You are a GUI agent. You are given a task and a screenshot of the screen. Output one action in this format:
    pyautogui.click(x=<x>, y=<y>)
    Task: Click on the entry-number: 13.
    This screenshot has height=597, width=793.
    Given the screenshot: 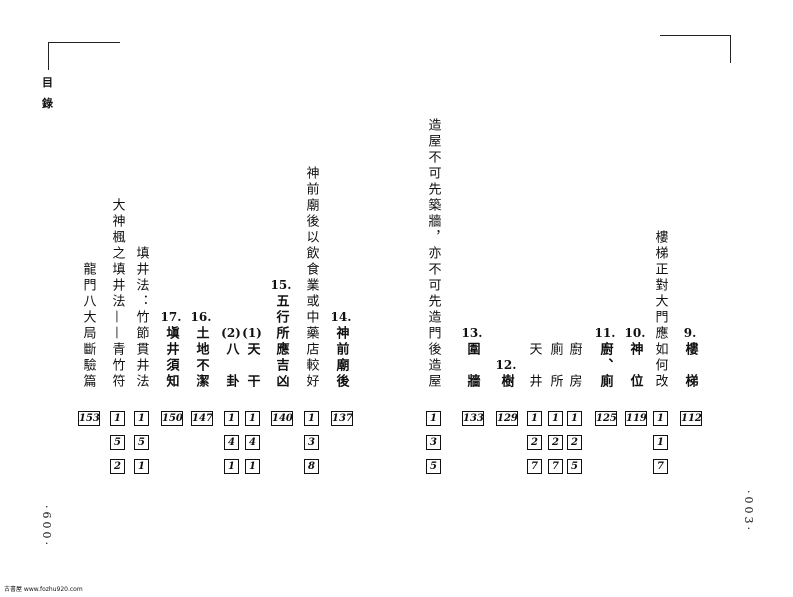 What is the action you would take?
    pyautogui.click(x=472, y=333)
    